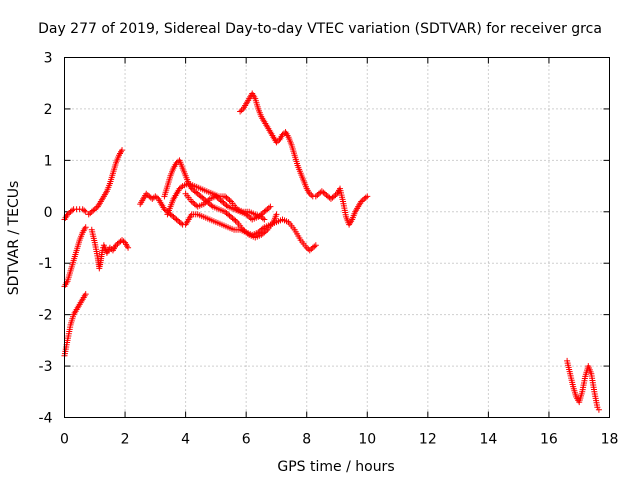 This screenshot has height=480, width=640. What do you see at coordinates (46, 419) in the screenshot?
I see `y-tick-label: -4` at bounding box center [46, 419].